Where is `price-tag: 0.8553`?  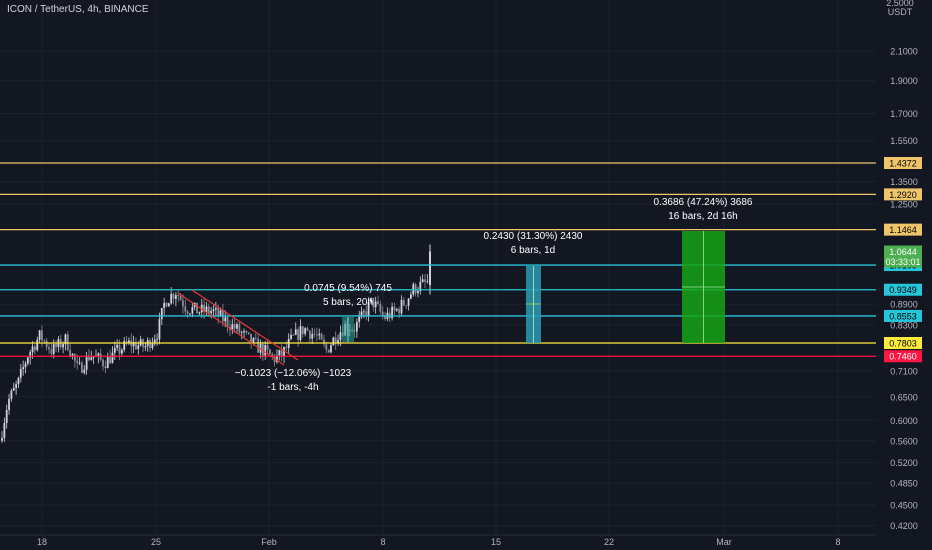 price-tag: 0.8553 is located at coordinates (903, 315).